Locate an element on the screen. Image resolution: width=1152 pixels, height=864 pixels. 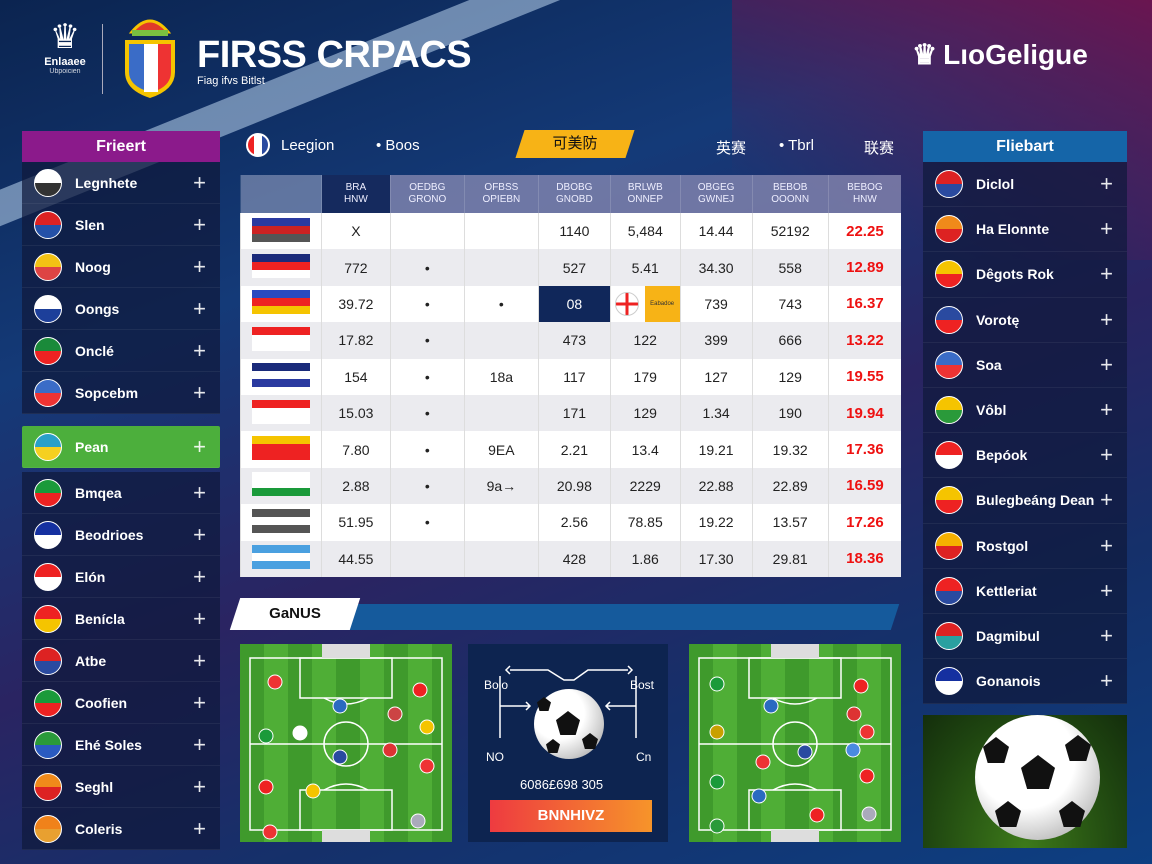
sidebar-item: Diclol + is located at coordinates (1025, 185).